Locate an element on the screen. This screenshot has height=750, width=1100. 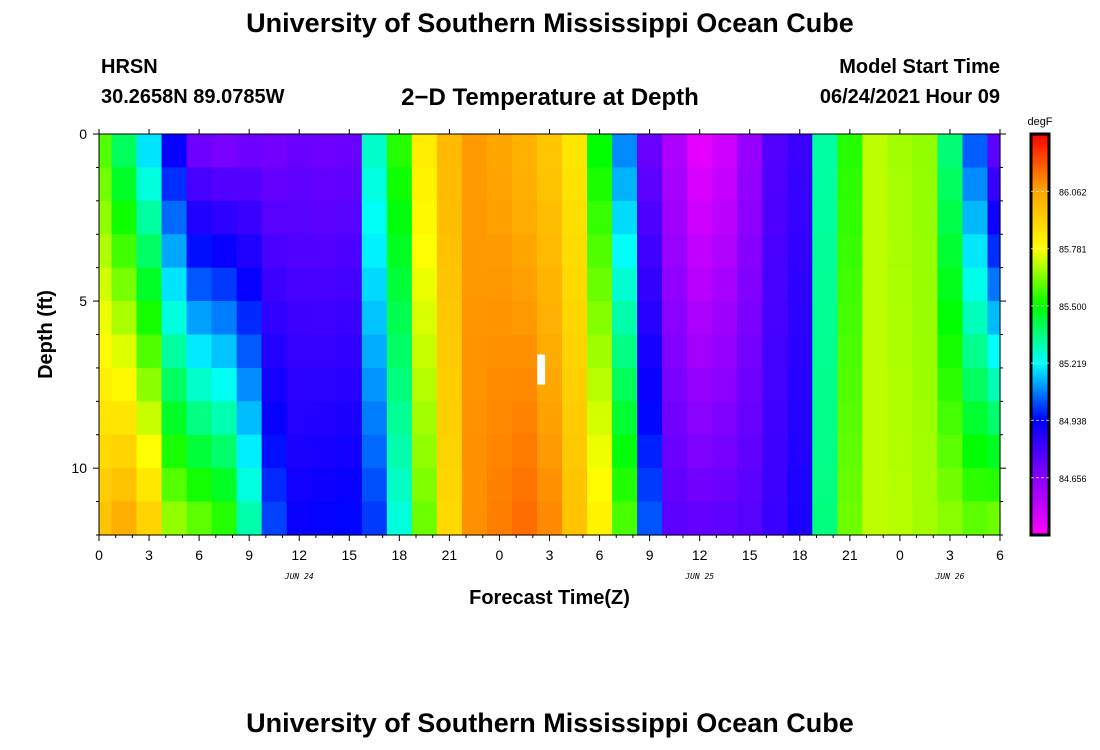
x-tick-label: 18 is located at coordinates (400, 555).